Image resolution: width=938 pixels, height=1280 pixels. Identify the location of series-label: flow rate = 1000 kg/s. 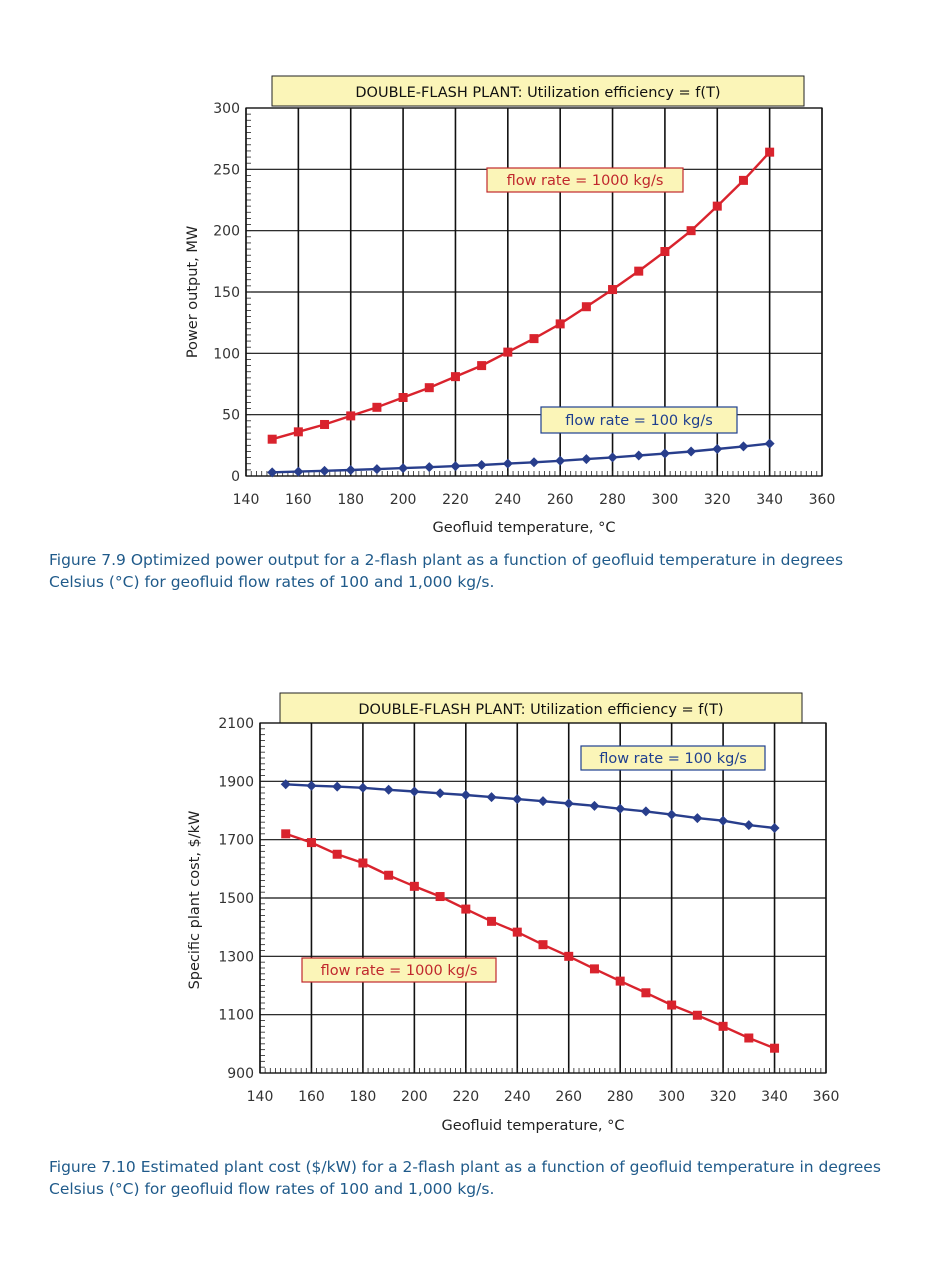
(585, 180).